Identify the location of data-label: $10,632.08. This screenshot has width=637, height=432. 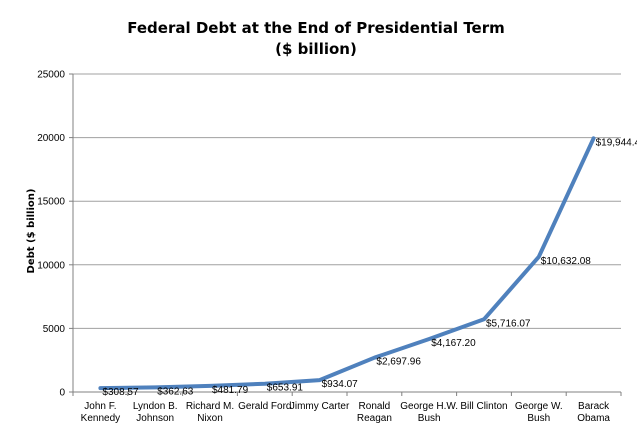
(566, 261).